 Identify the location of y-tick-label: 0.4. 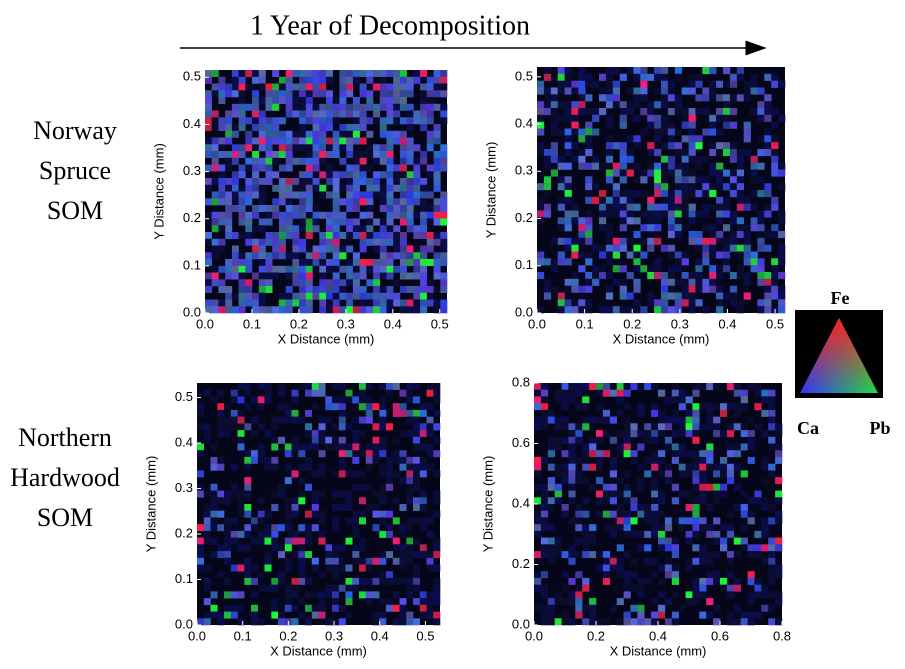
(192, 123).